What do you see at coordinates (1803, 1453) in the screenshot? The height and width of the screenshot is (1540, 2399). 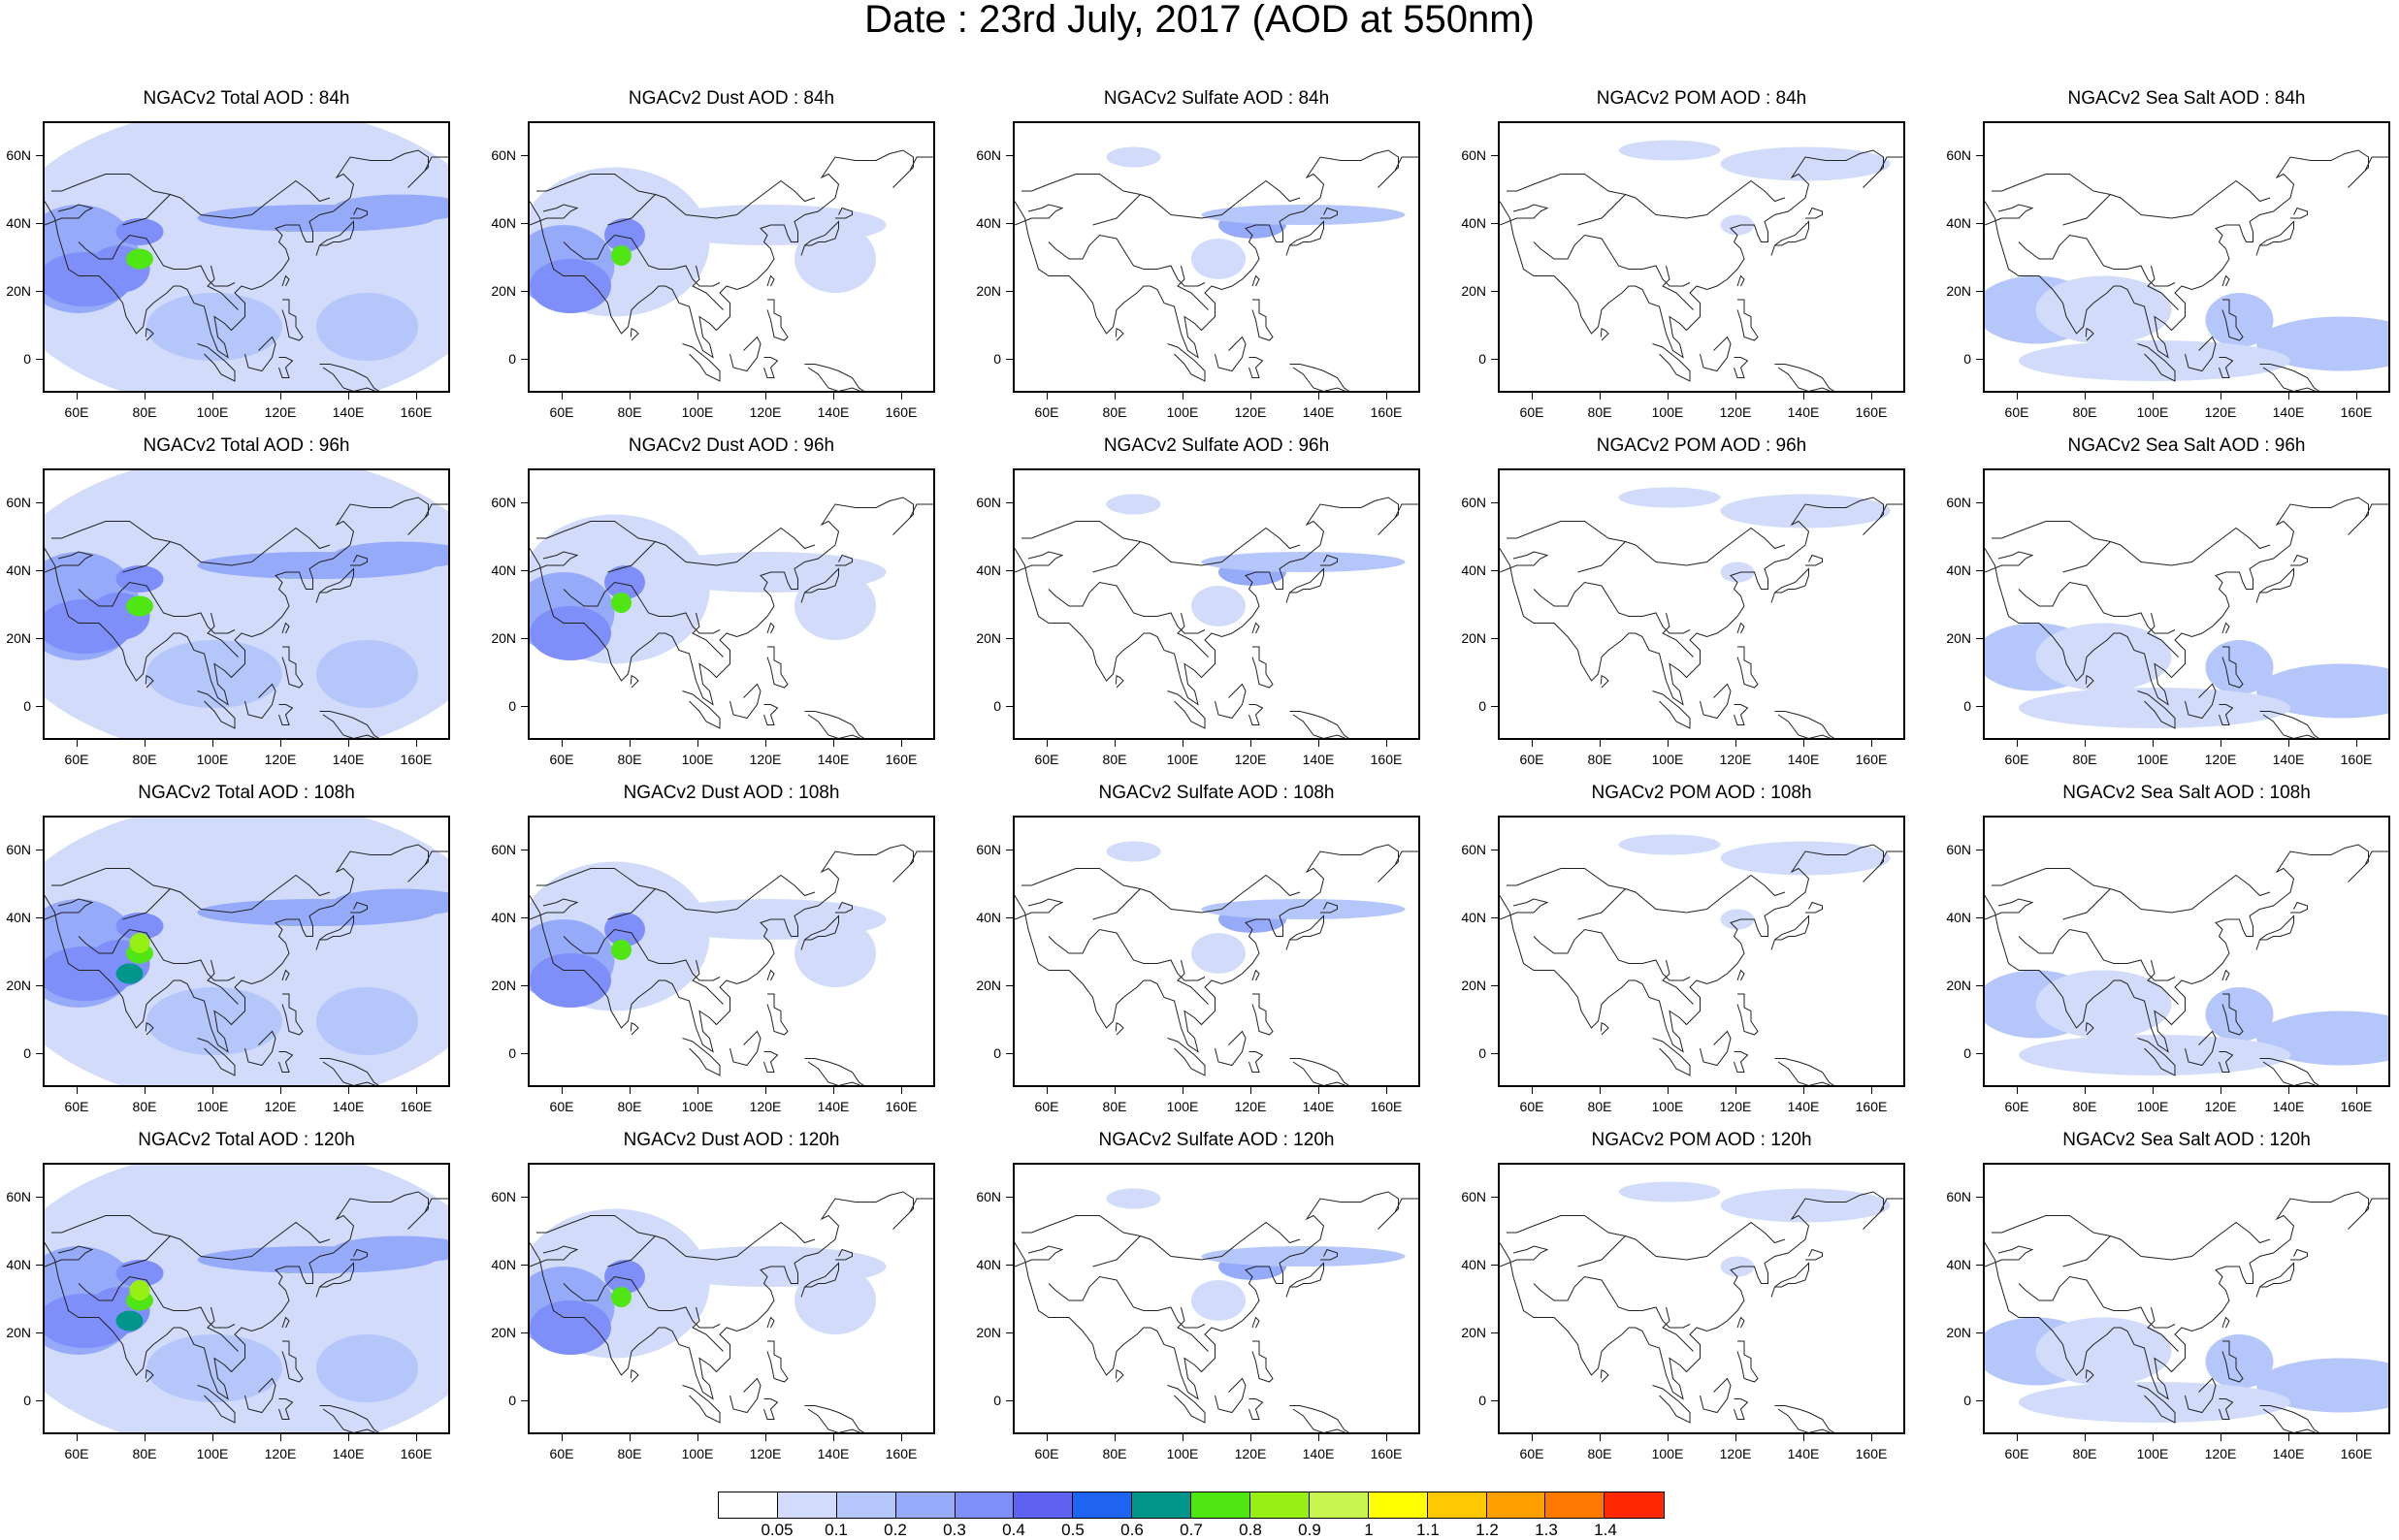 I see `x-tick-label: 140E` at bounding box center [1803, 1453].